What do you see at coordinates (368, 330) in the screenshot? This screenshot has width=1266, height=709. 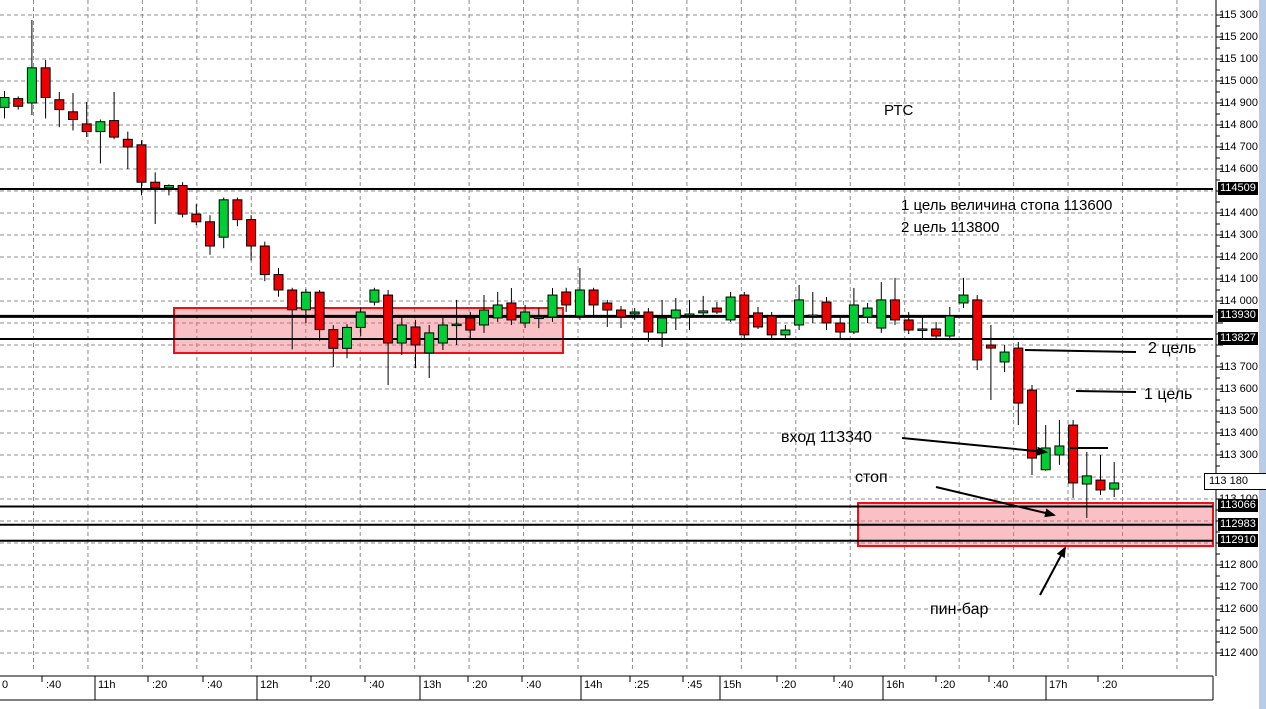 I see `zone-rect` at bounding box center [368, 330].